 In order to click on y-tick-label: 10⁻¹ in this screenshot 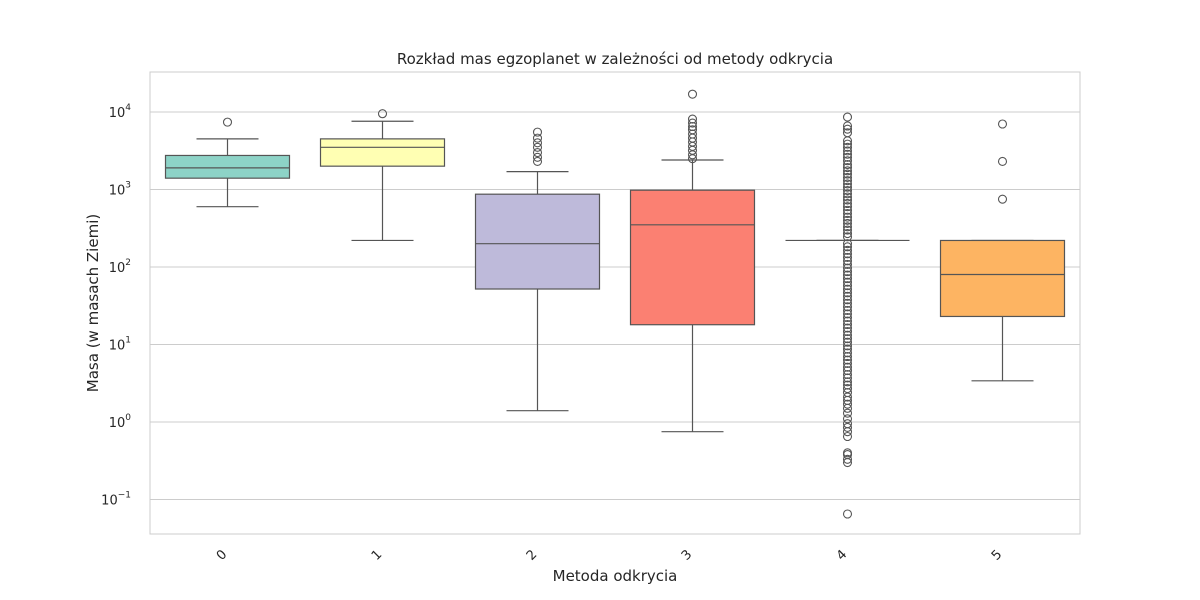, I will do `click(116, 500)`.